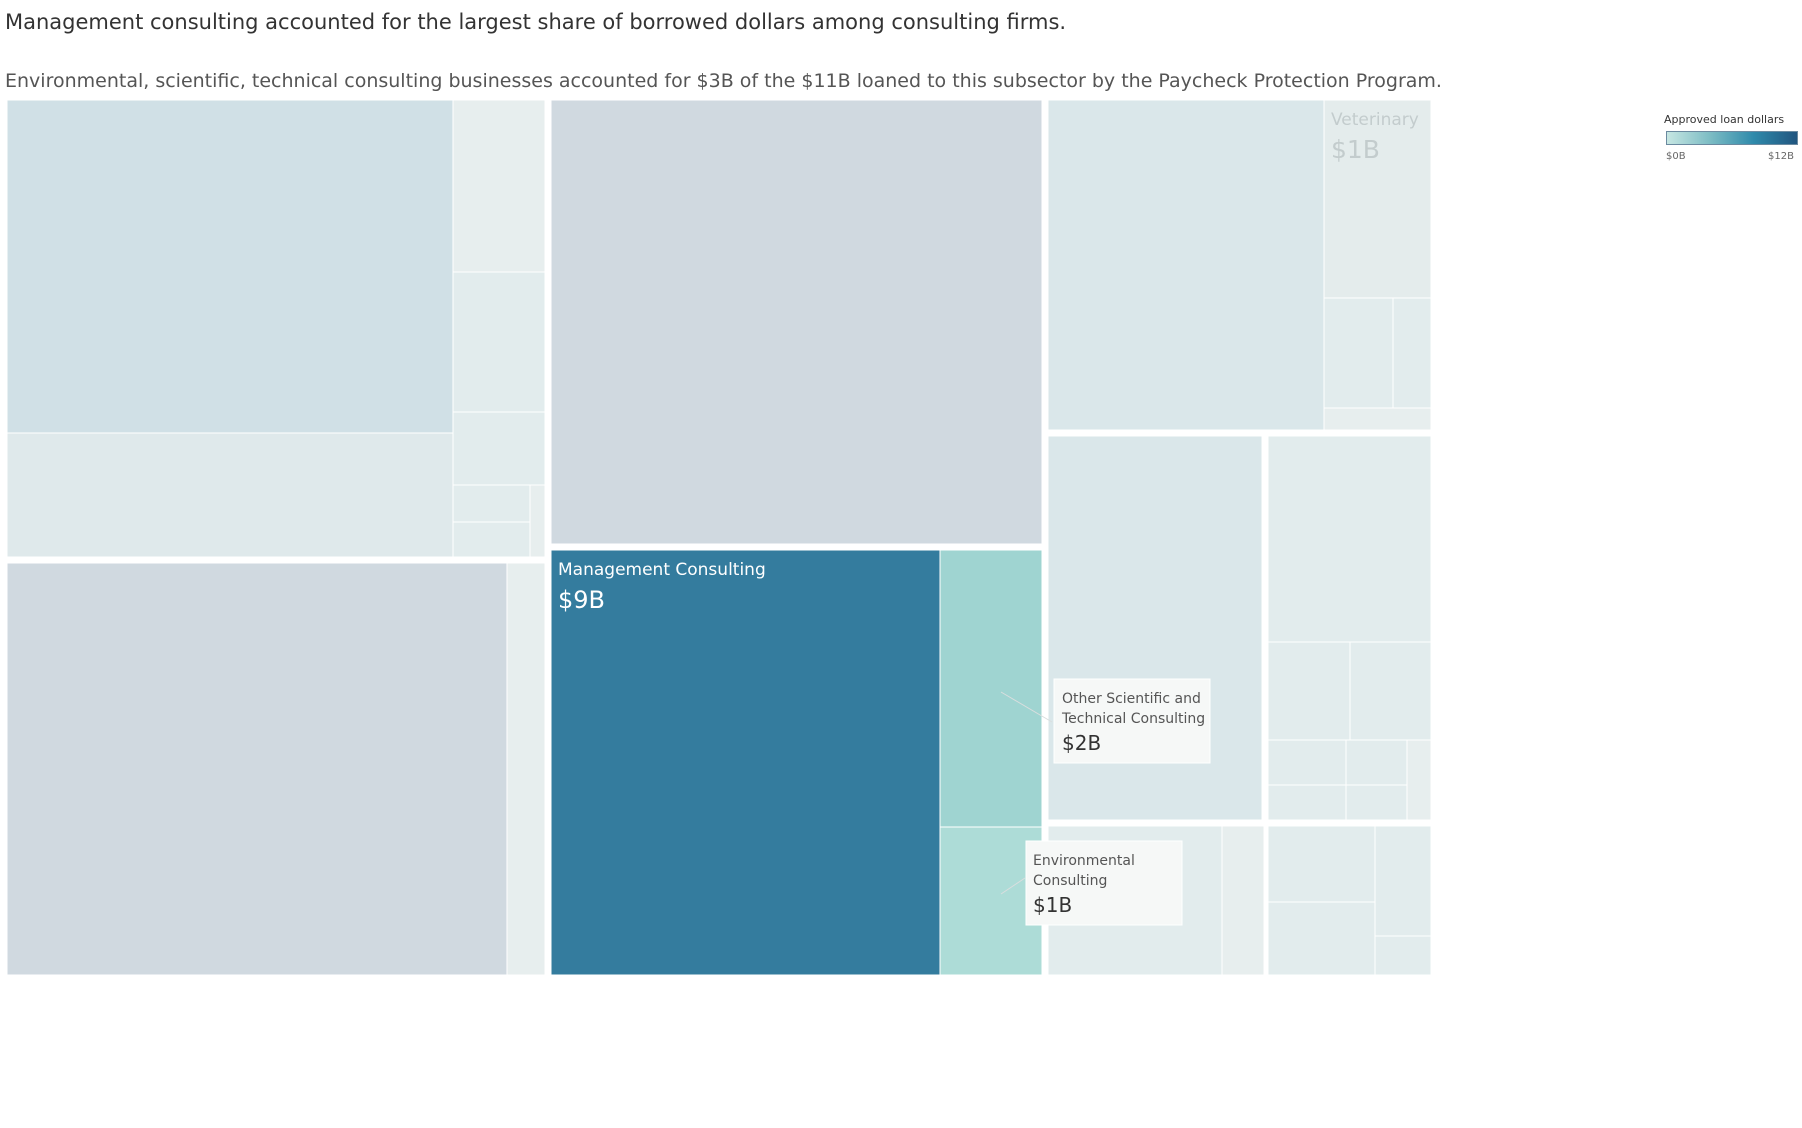 The image size is (1802, 1128). I want to click on treemap-label-name: Other Scientific and, so click(1131, 699).